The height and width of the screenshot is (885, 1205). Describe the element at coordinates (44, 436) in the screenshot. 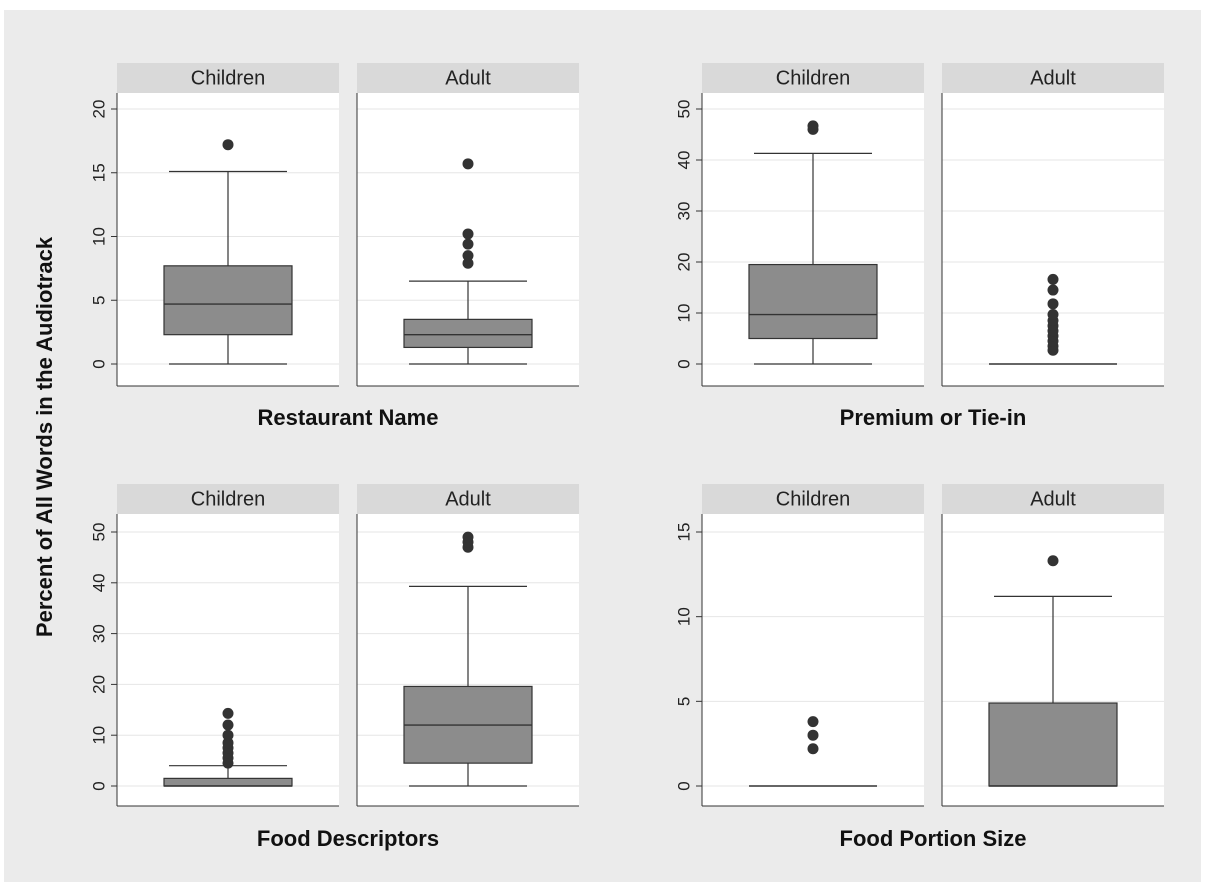

I see `y-axis-label: Percent of All Words in the Audiotrack` at that location.